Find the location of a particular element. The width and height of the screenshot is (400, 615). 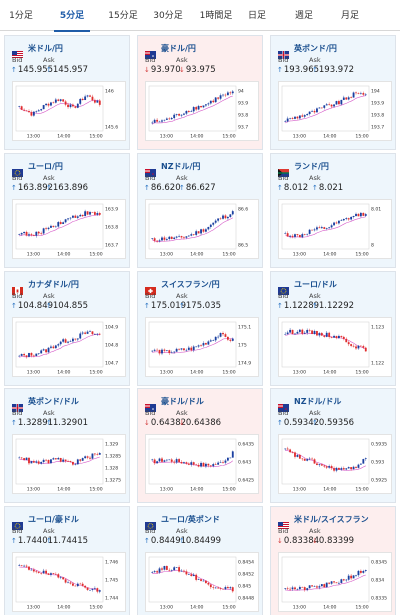

mini-chart: 0.8454 0.8452 0.845 0.8448 13:00 14:00 15:00 is located at coordinates (202, 582).